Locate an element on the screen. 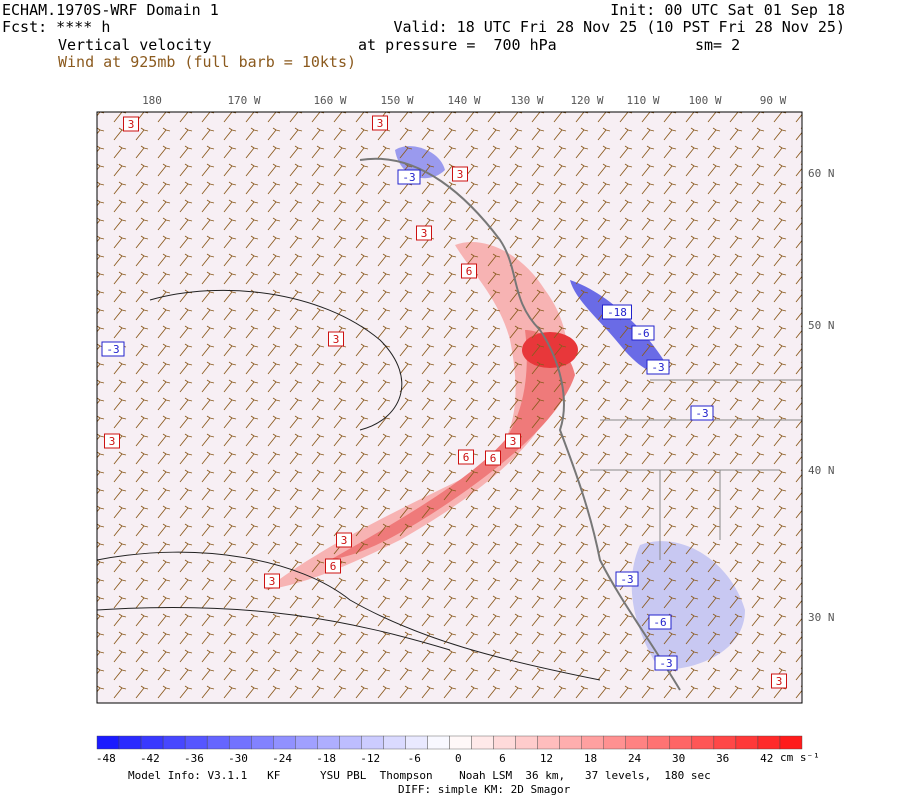 The height and width of the screenshot is (800, 900). longitude-label: 140 W is located at coordinates (463, 100).